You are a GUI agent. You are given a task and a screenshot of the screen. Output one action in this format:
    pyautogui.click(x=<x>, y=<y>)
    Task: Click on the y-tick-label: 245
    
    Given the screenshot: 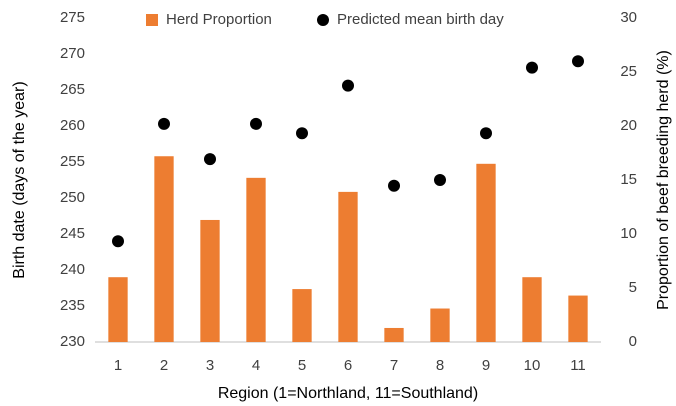 What is the action you would take?
    pyautogui.click(x=72, y=233)
    